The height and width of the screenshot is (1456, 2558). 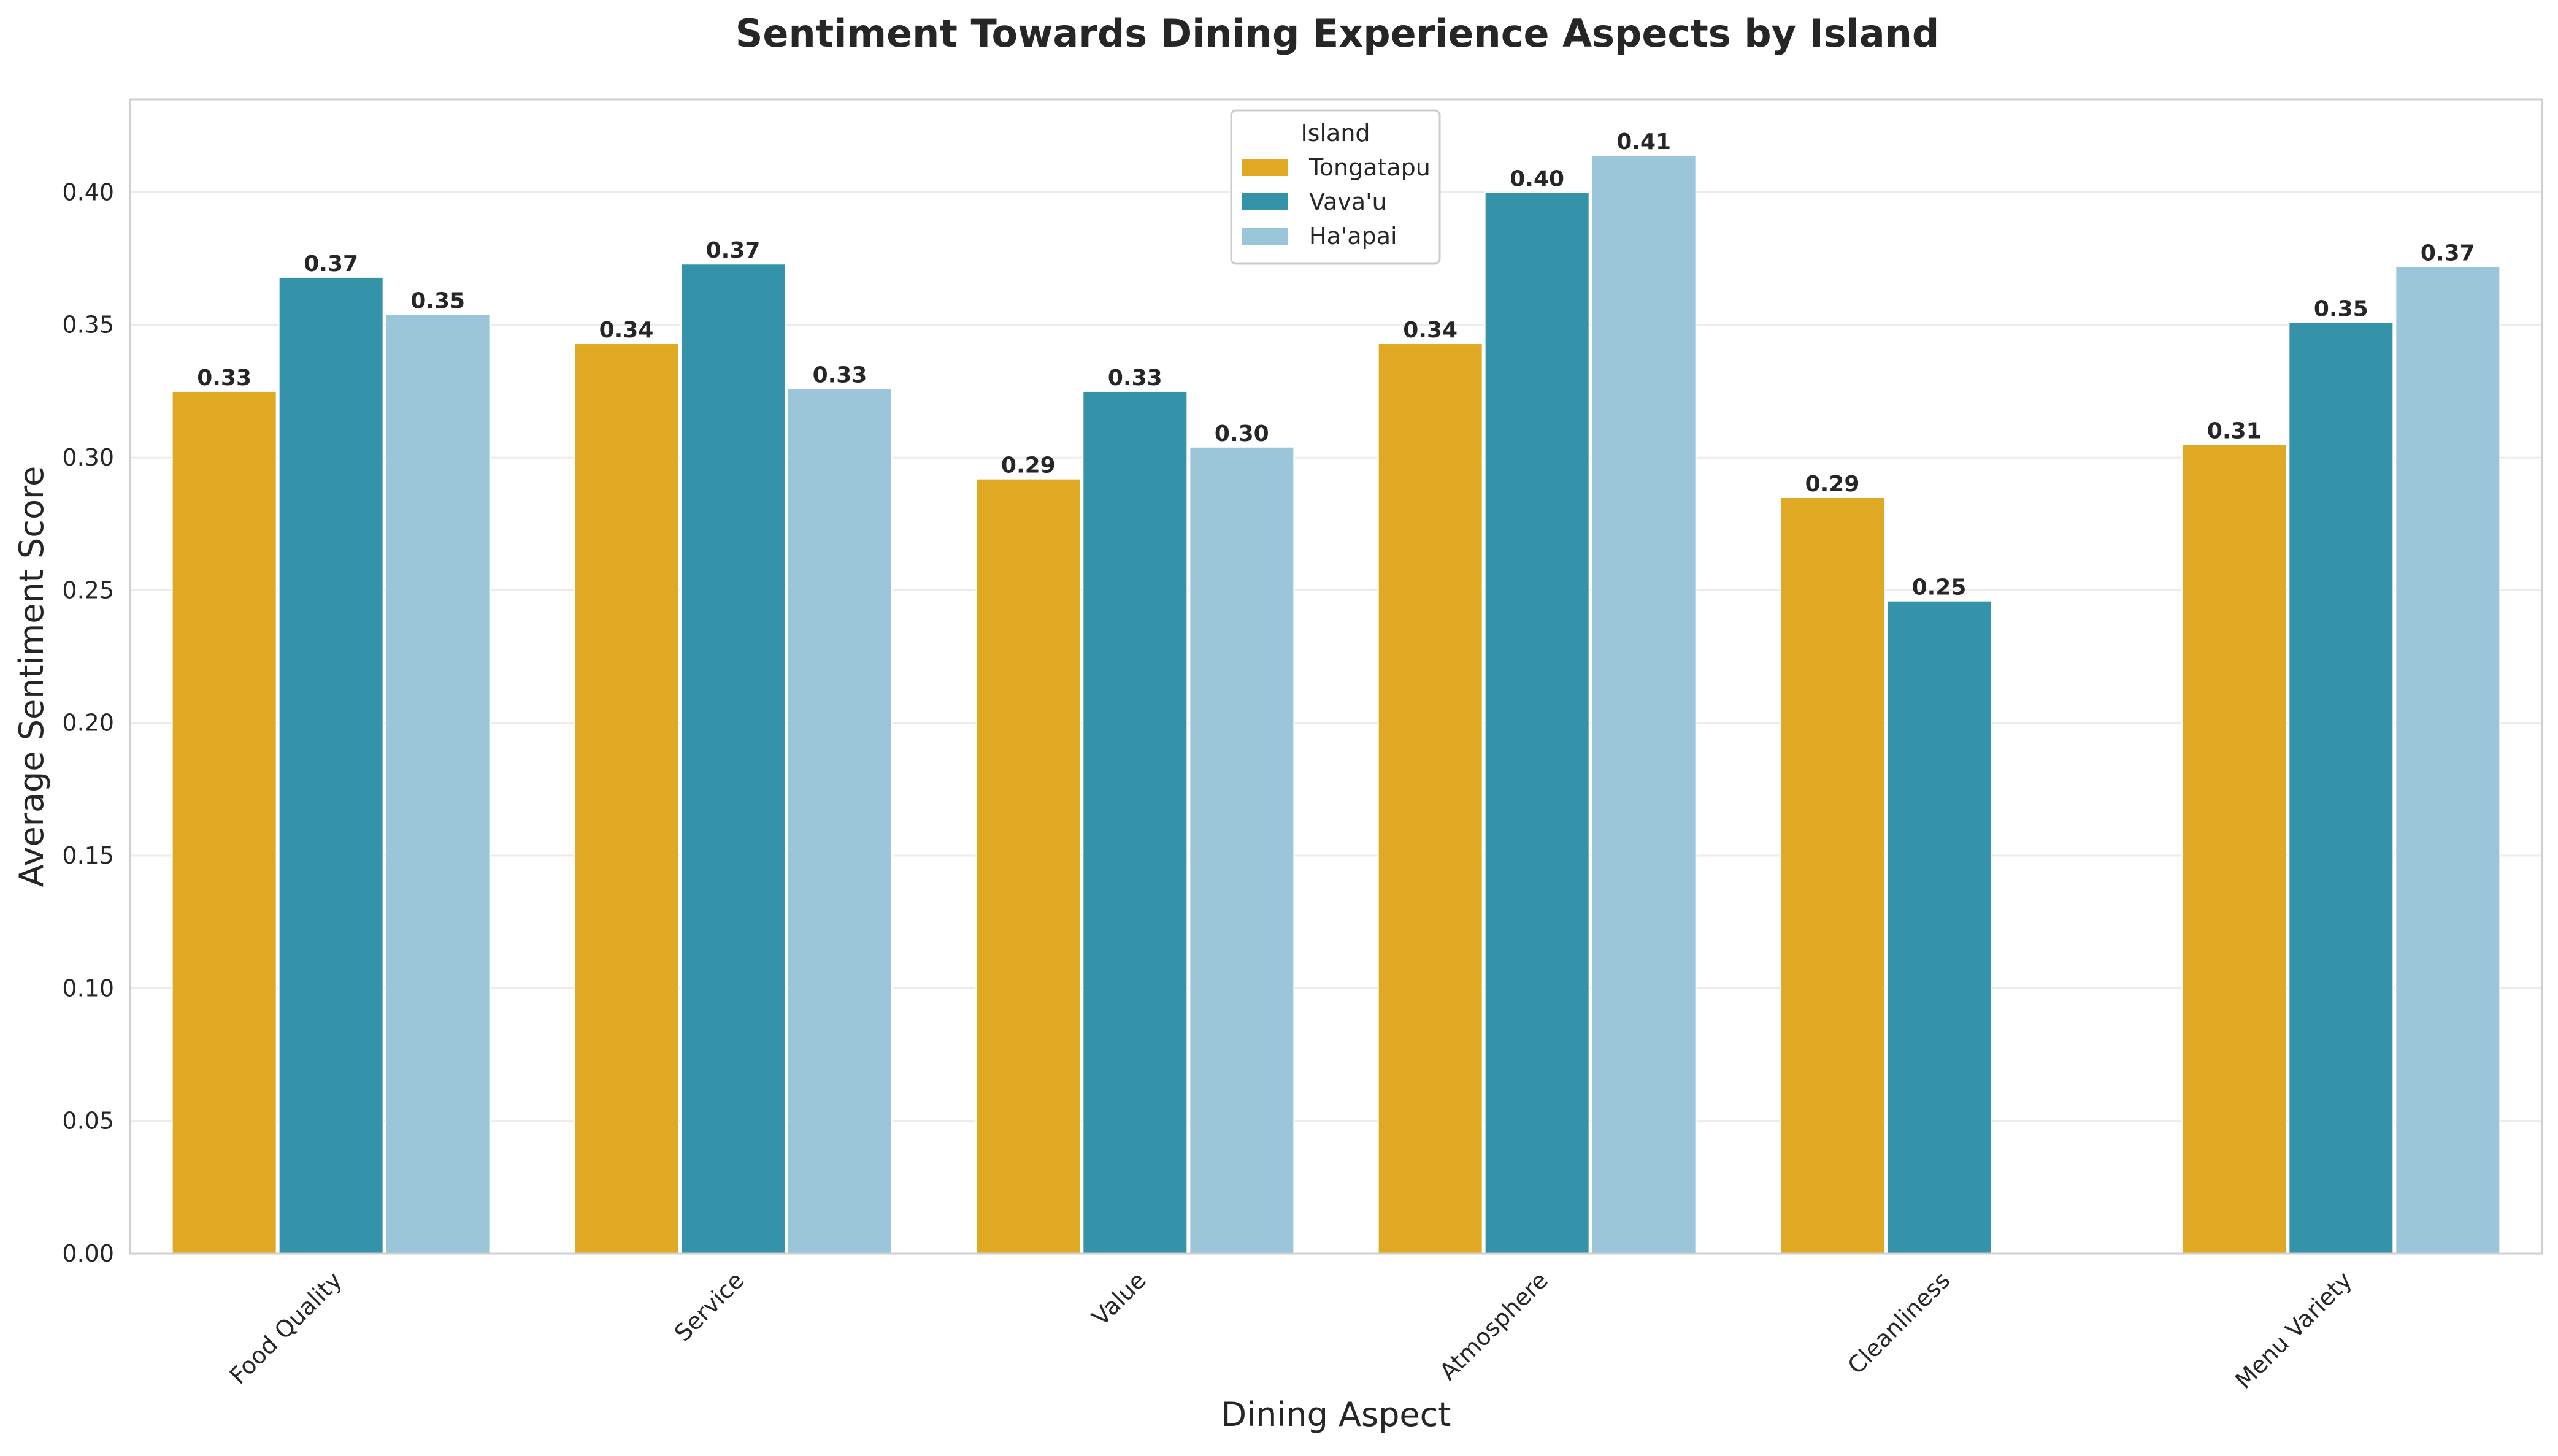 I want to click on bar-value-label: 0.30, so click(x=1242, y=433).